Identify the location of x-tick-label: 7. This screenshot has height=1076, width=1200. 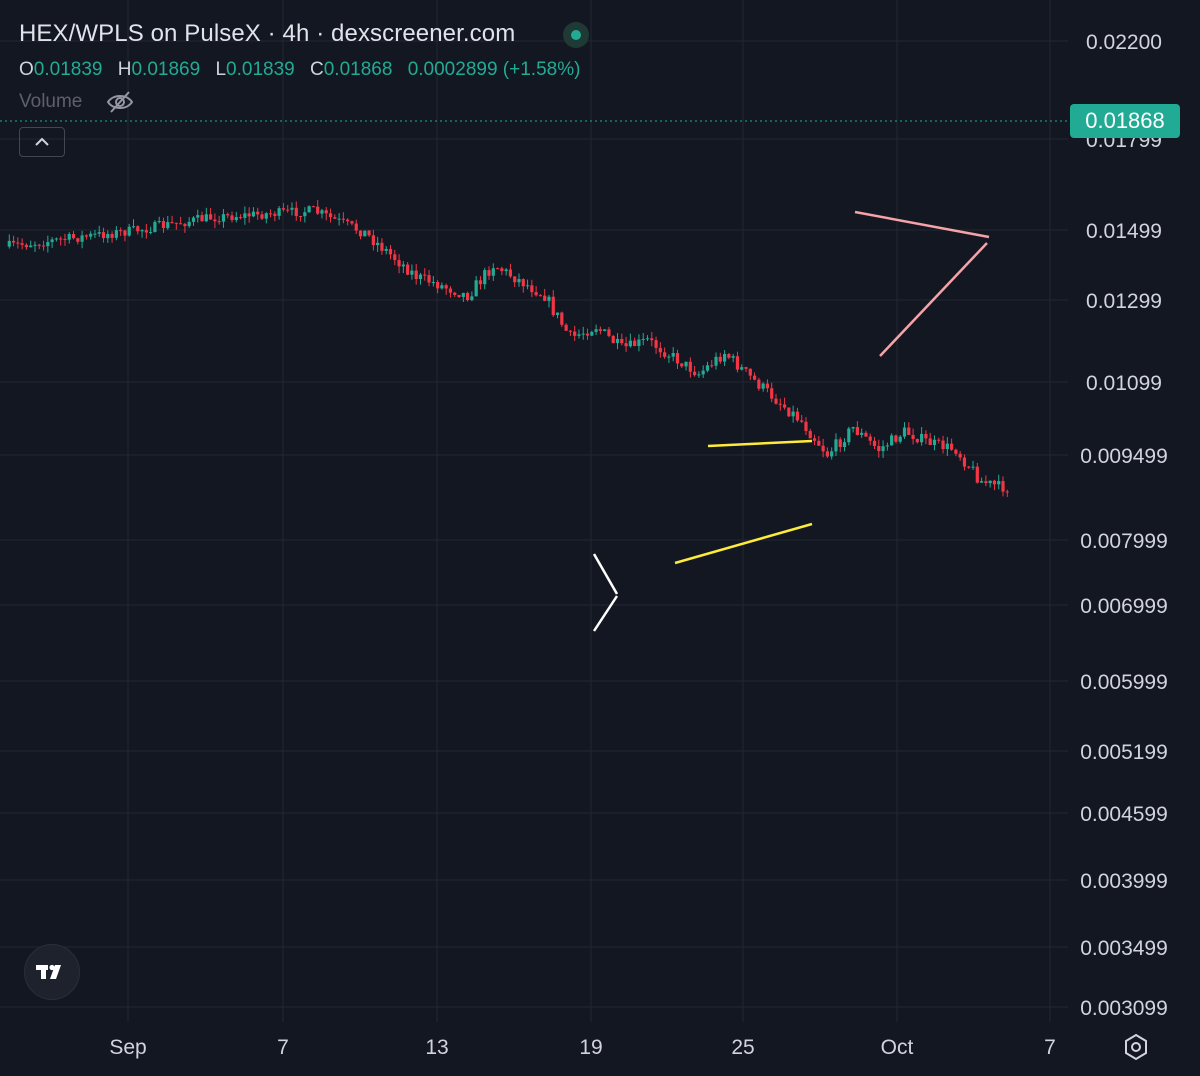
(283, 1047).